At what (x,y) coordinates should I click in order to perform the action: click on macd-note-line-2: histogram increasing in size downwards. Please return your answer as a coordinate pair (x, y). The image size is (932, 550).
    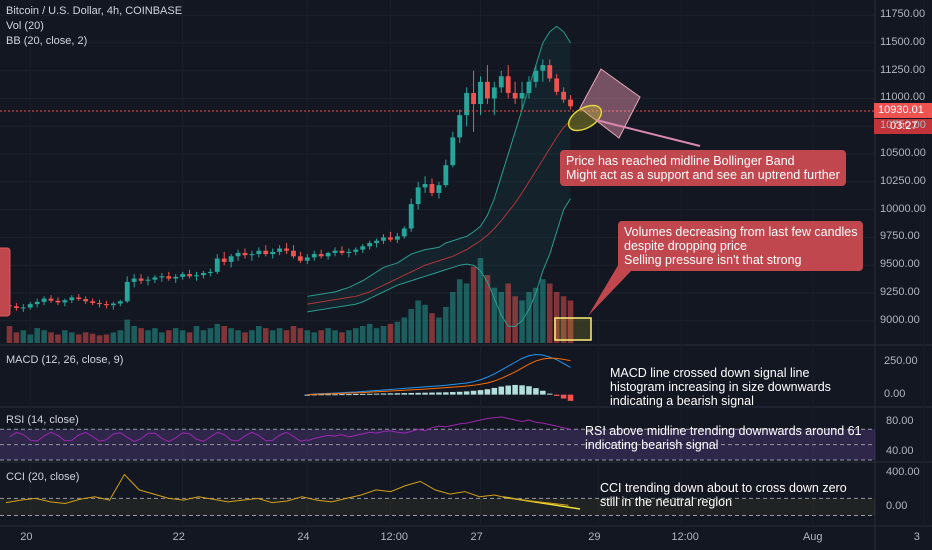
    Looking at the image, I should click on (720, 387).